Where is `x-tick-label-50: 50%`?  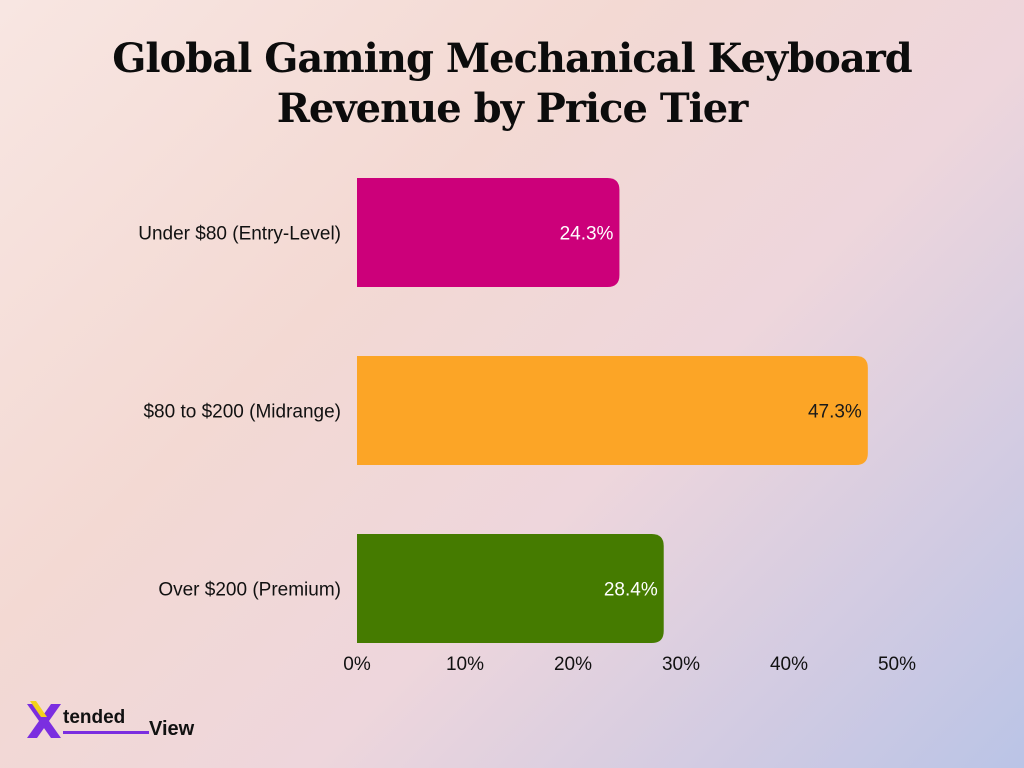
x-tick-label-50: 50% is located at coordinates (897, 664).